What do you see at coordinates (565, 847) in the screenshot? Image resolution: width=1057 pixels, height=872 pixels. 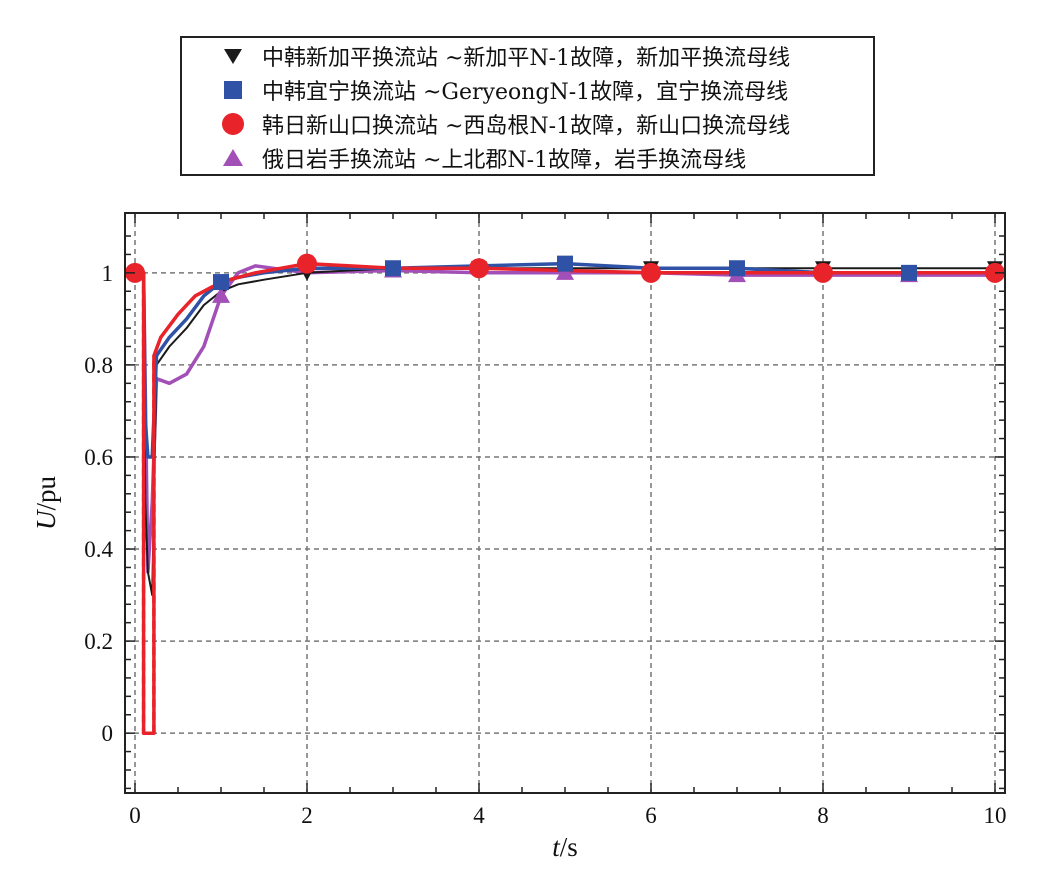 I see `x-axis-title: t/s` at bounding box center [565, 847].